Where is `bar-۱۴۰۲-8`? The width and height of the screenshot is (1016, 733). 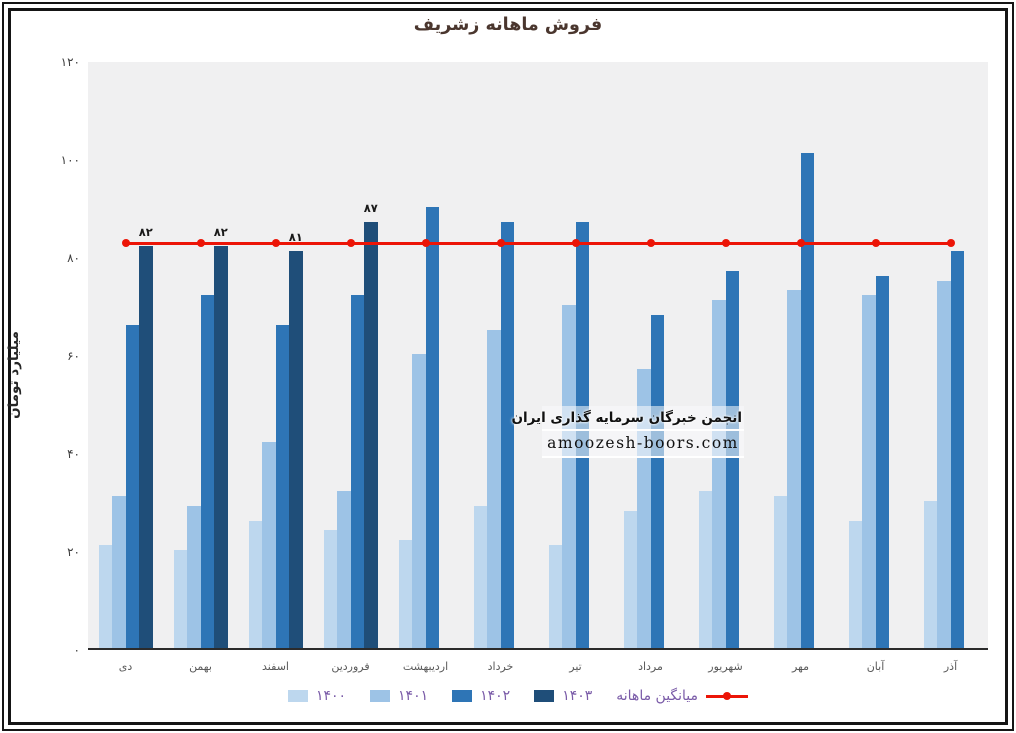
bar-۱۴۰۲-8 is located at coordinates (732, 459).